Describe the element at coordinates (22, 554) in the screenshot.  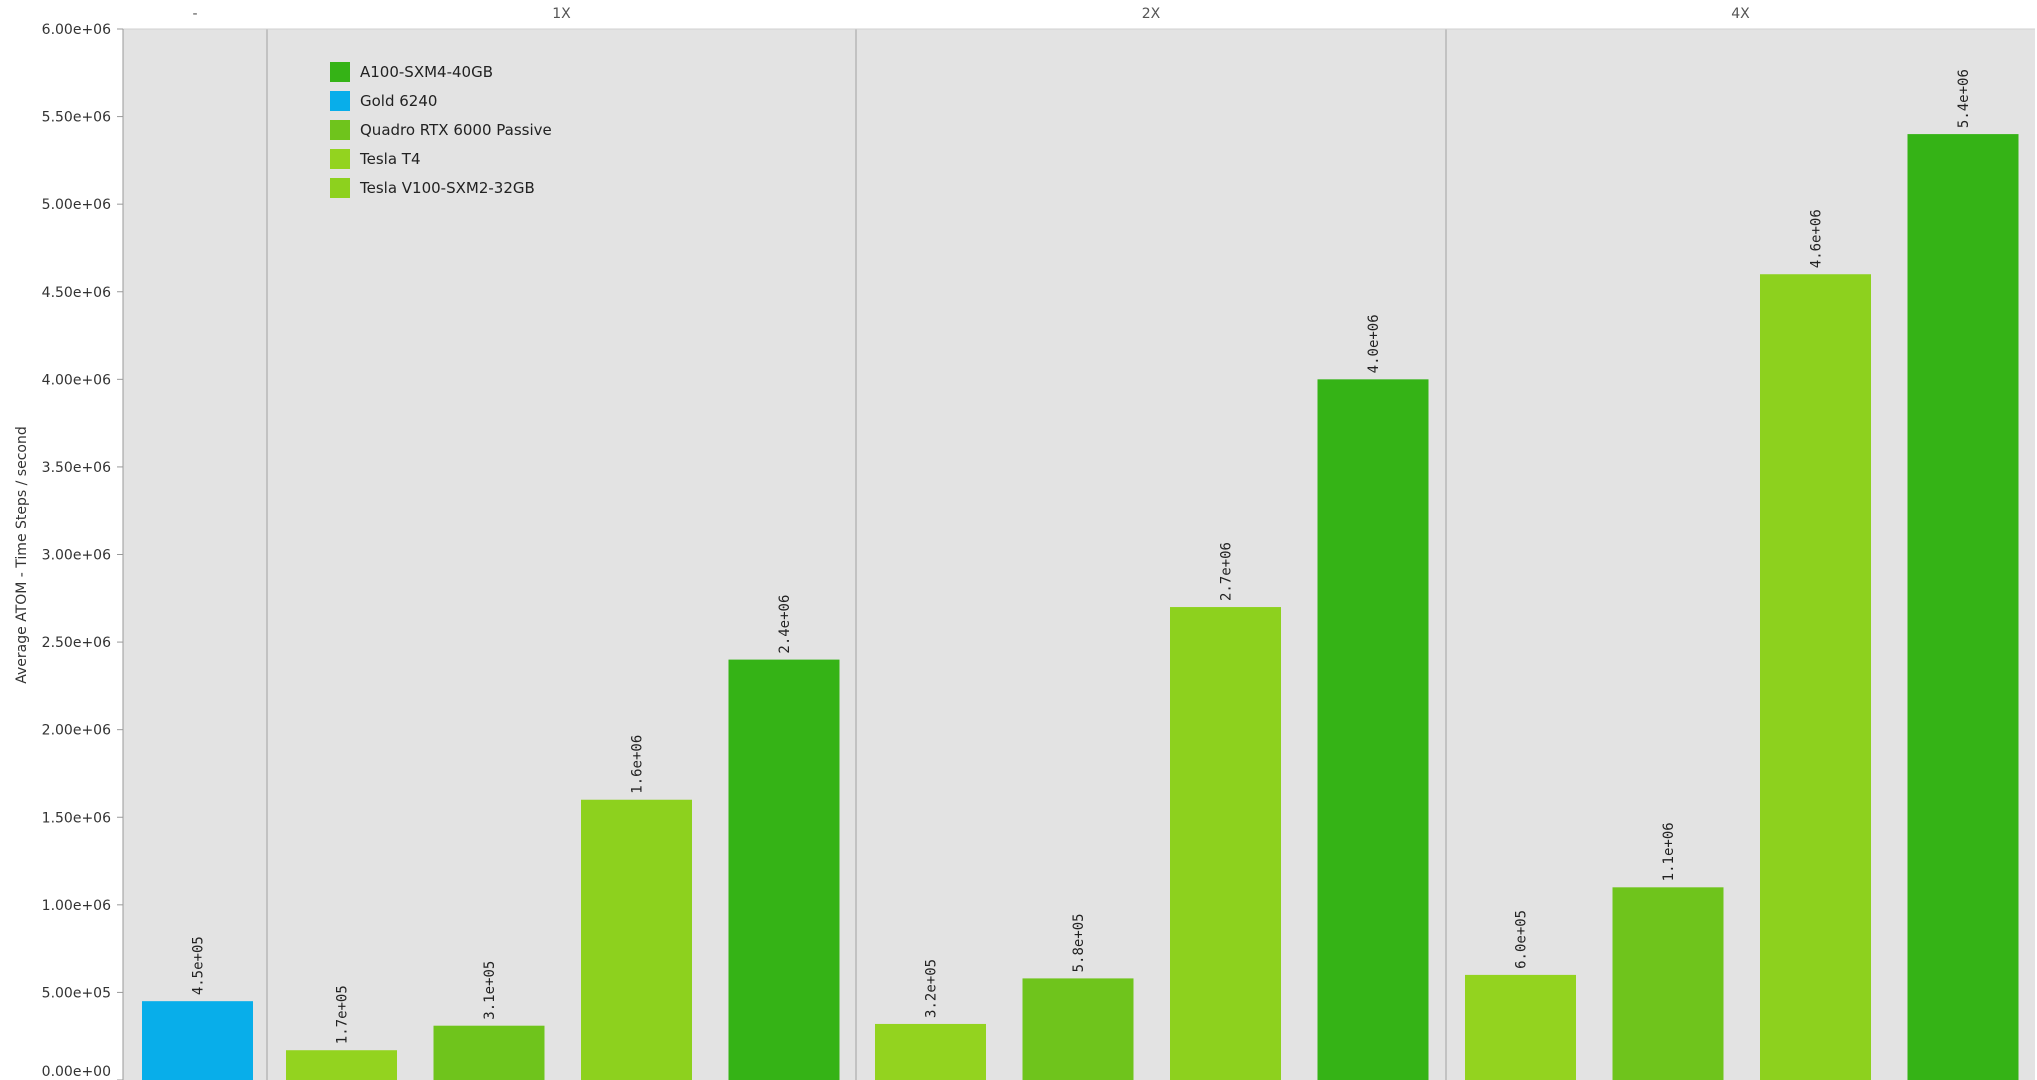
I see `y-axis-title: Average ATOM - Time Steps / second` at that location.